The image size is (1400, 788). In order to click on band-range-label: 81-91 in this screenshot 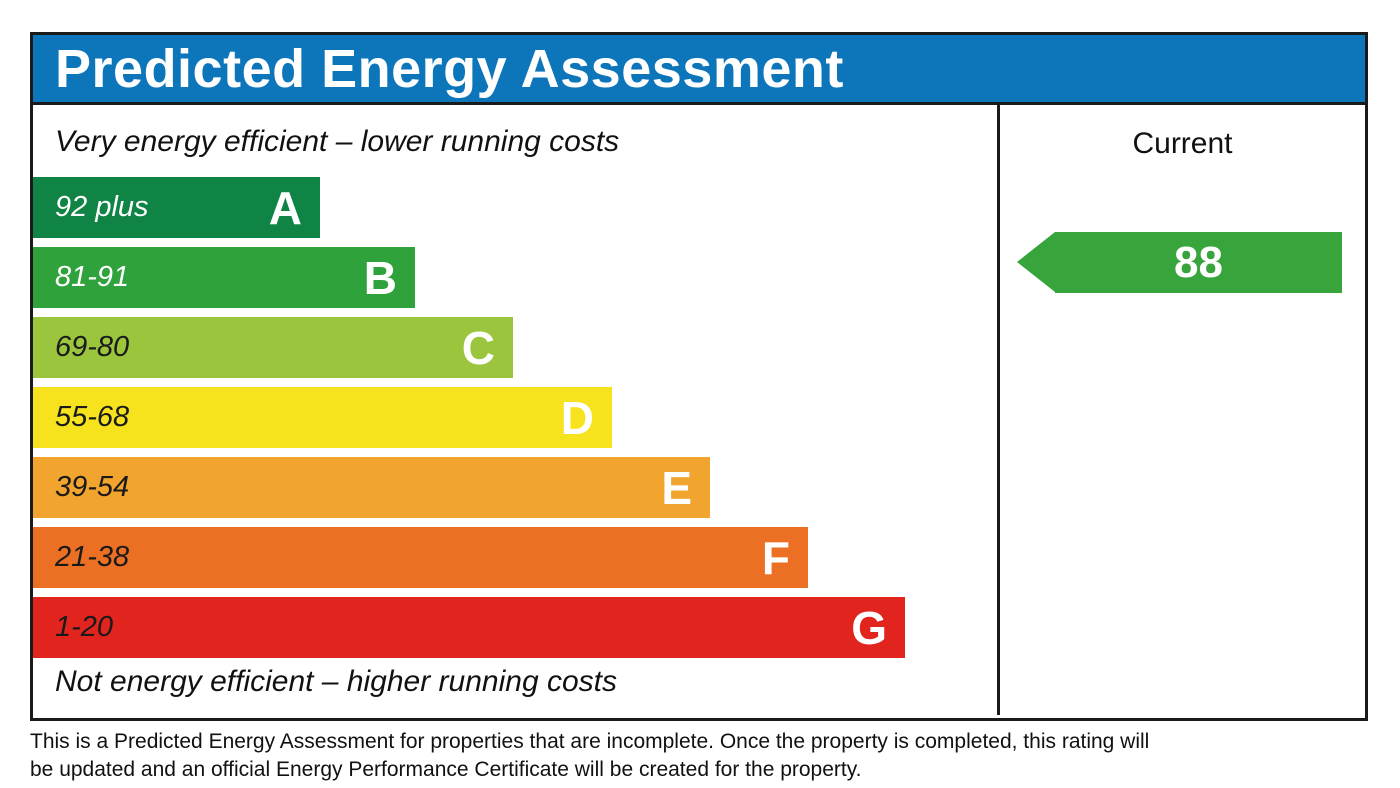, I will do `click(92, 277)`.